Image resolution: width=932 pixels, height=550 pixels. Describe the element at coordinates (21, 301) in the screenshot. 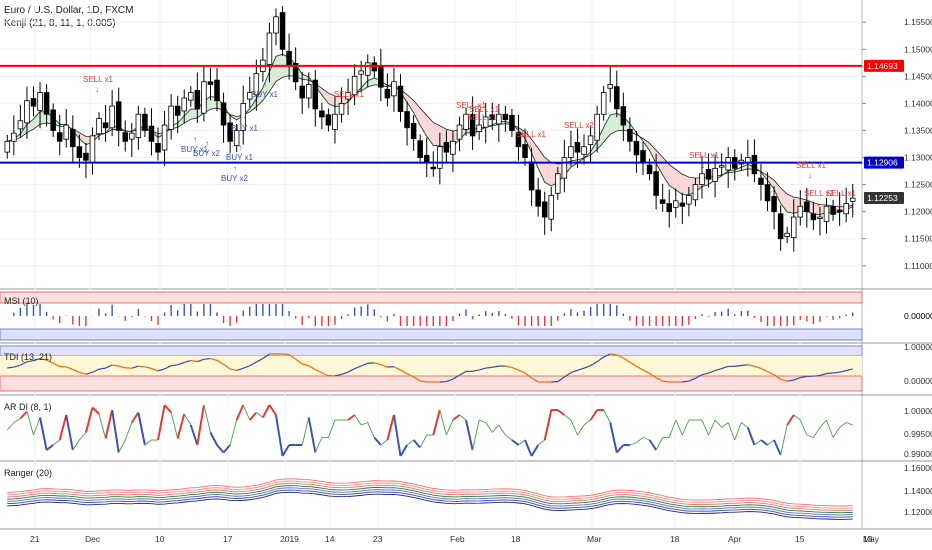

I see `msi-label: MSI (10)` at that location.